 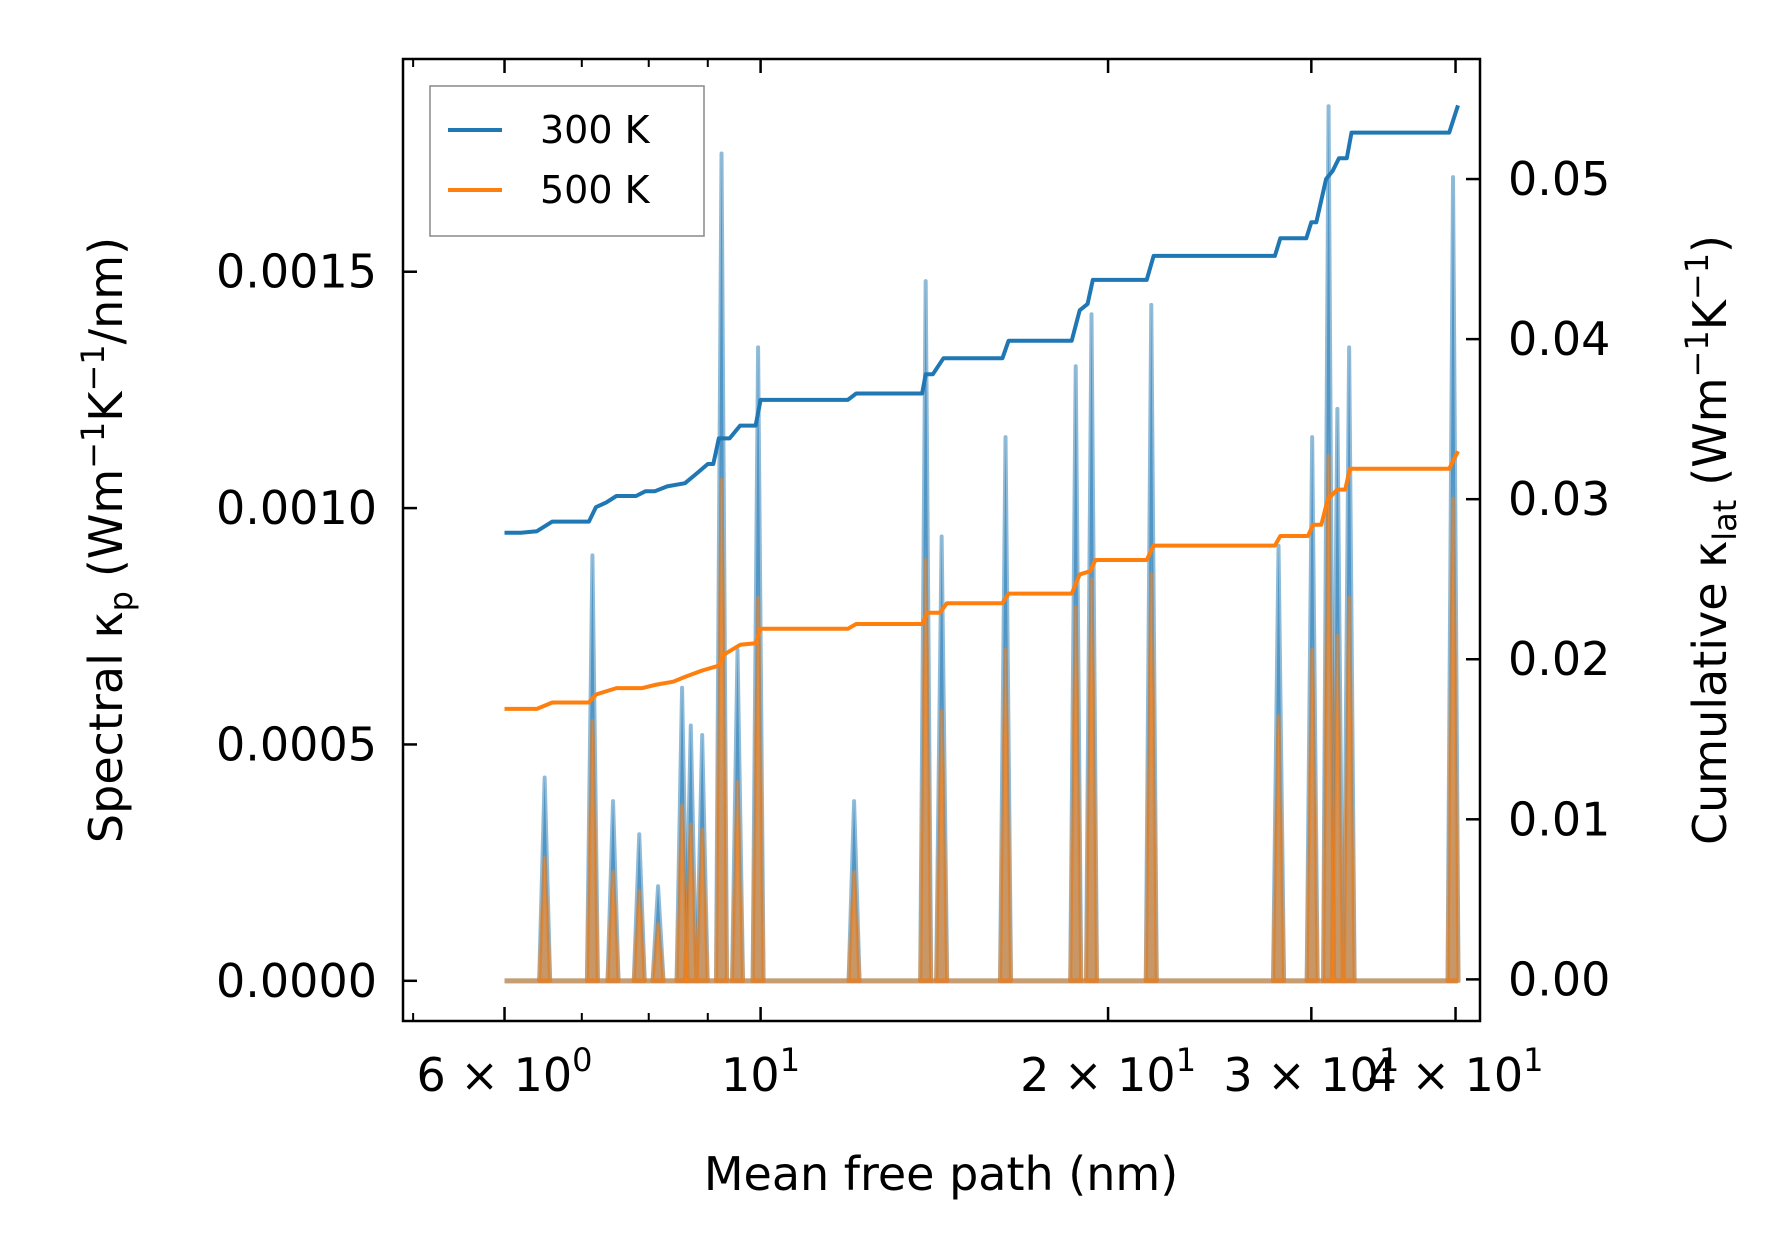 What do you see at coordinates (1538, 579) in the screenshot?
I see `y-right-ticks: 0.00 0.01 0.02 0.03 0.04 0.05` at bounding box center [1538, 579].